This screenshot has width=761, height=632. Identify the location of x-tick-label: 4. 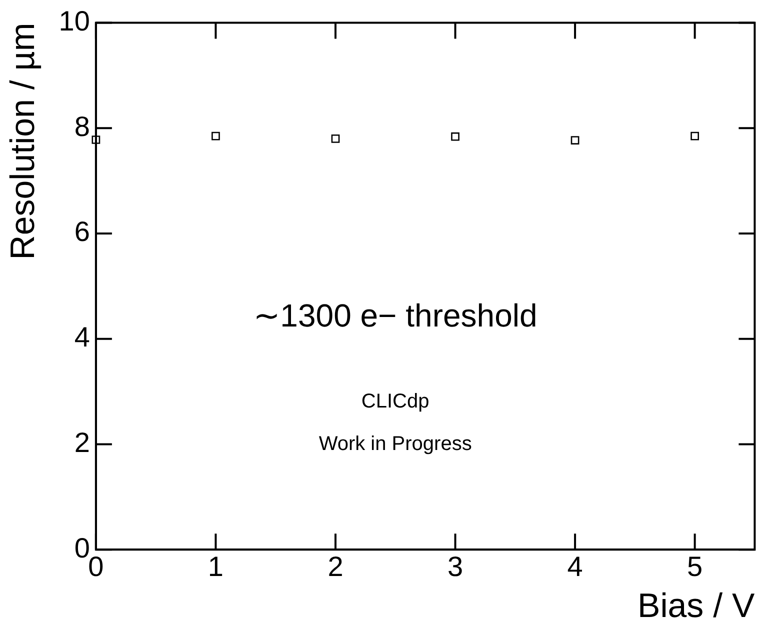
(575, 566).